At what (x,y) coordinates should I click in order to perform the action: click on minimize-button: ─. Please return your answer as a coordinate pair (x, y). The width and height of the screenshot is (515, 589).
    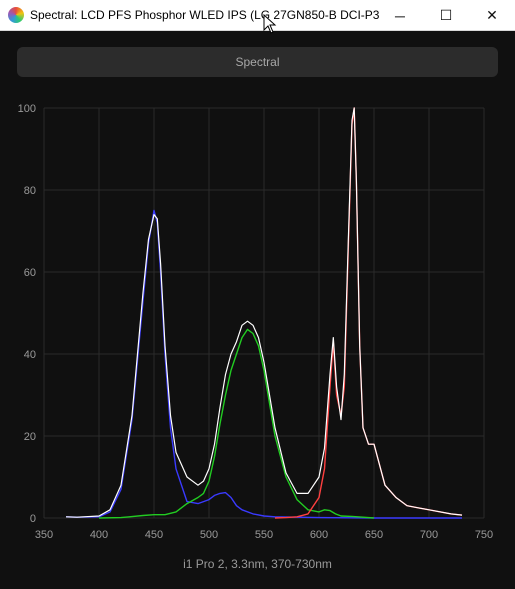
    Looking at the image, I should click on (400, 15).